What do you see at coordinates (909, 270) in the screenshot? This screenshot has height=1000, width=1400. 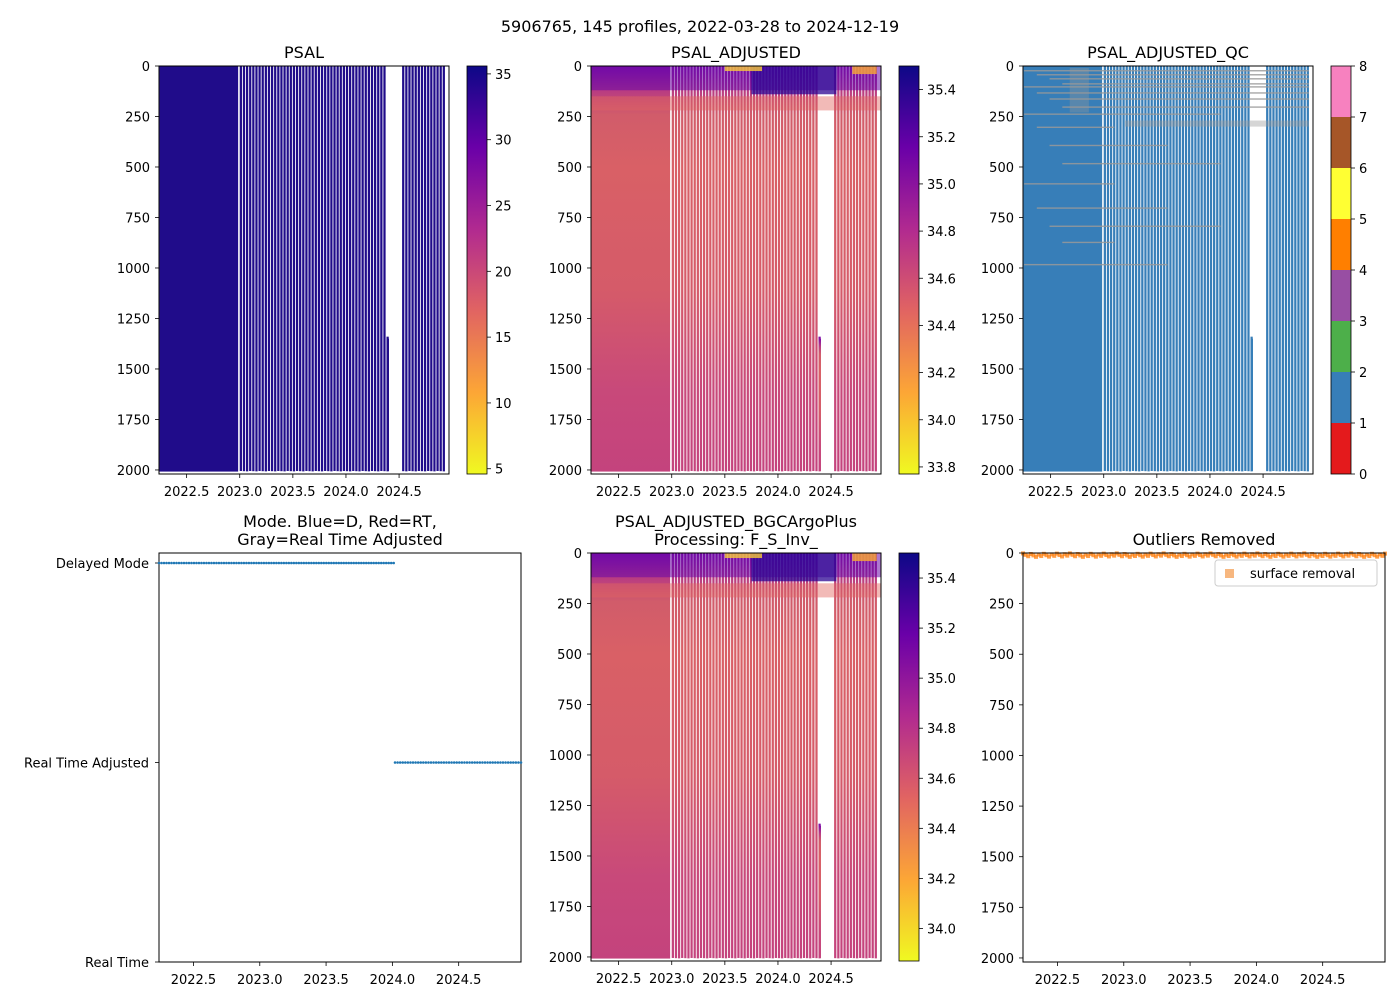 I see `colorbar` at bounding box center [909, 270].